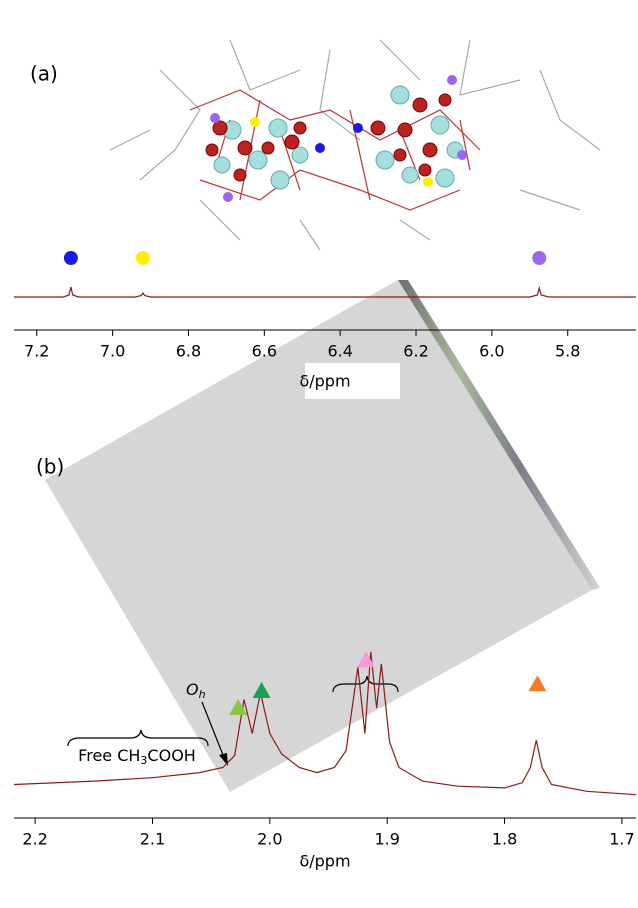 This screenshot has width=638, height=908. Describe the element at coordinates (50, 467) in the screenshot. I see `panel-title: (b)` at that location.